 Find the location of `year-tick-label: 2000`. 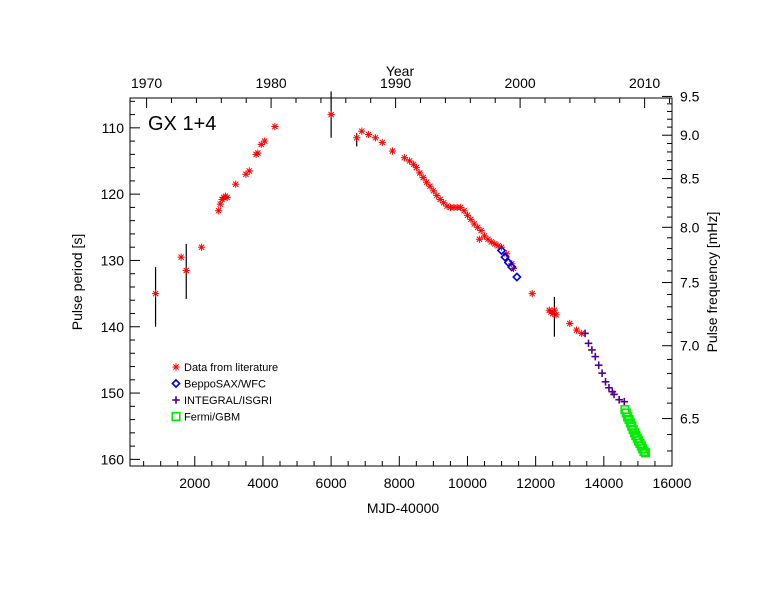

year-tick-label: 2000 is located at coordinates (520, 83).